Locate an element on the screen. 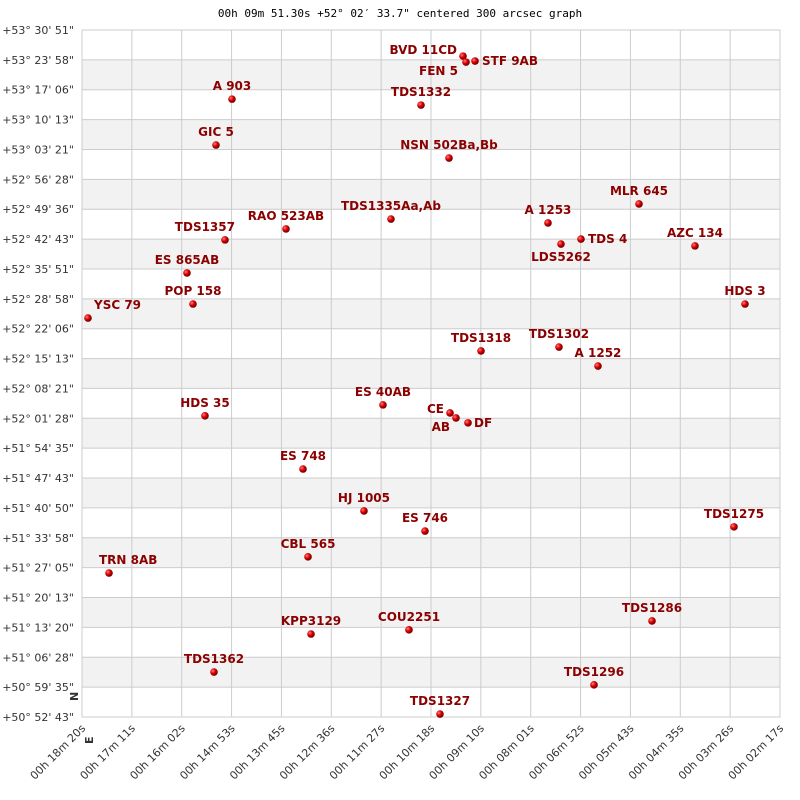  y-tick-label: +52° 28' 58" is located at coordinates (38, 299).